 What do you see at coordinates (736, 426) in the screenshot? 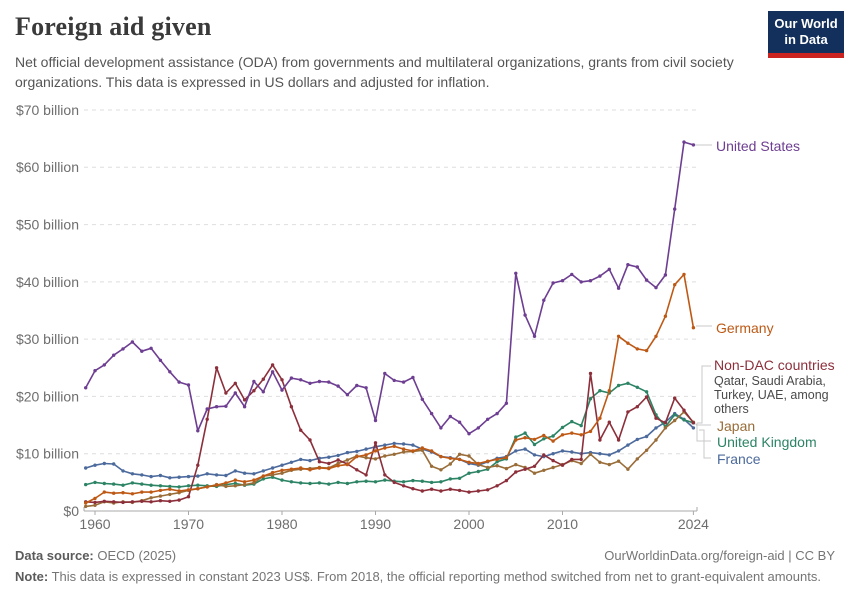
I see `series-label-japan: Japan` at bounding box center [736, 426].